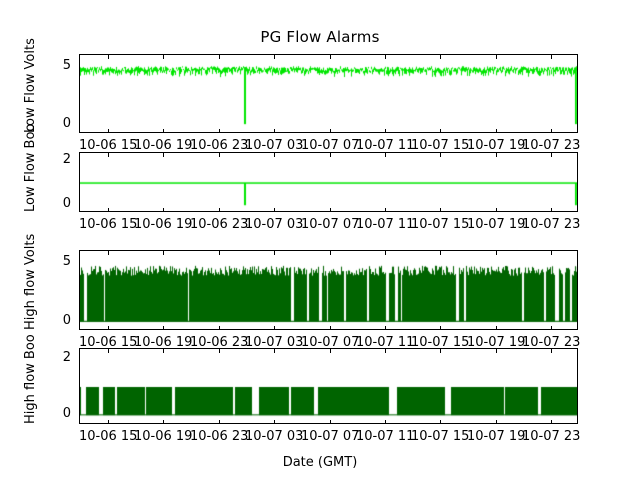 The height and width of the screenshot is (480, 640). I want to click on subplot-1-xtick-text-3: 10-07 03, so click(274, 224).